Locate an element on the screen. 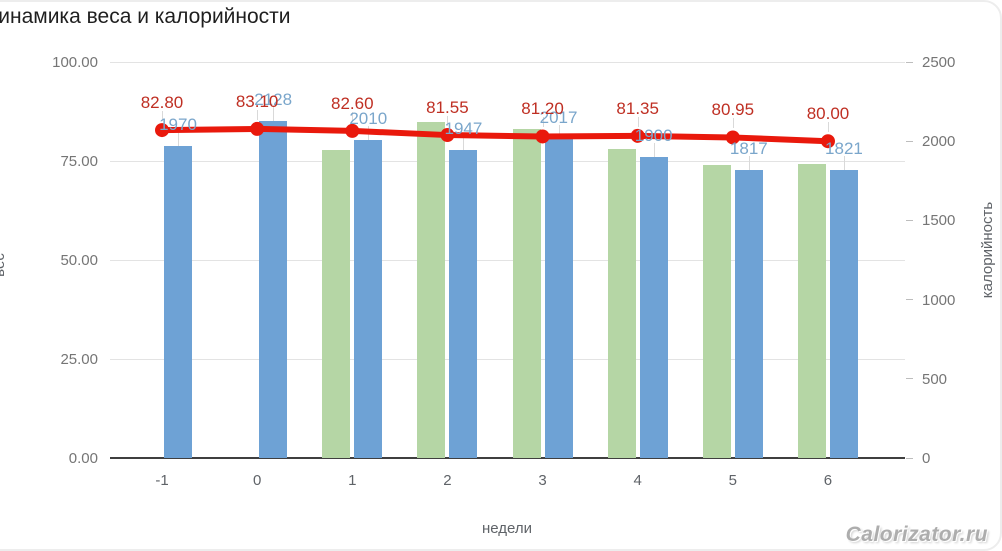 The height and width of the screenshot is (551, 1002). right-axis-tick-label: 1000 is located at coordinates (939, 300).